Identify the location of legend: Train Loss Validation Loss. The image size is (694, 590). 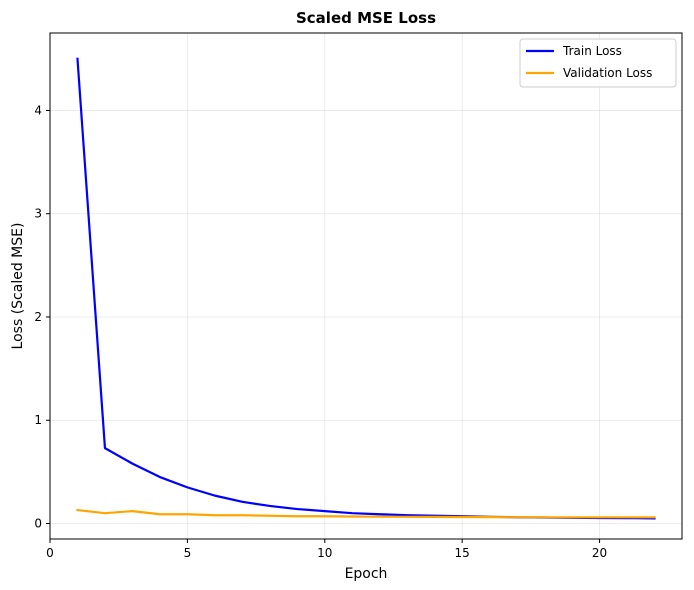
(598, 63).